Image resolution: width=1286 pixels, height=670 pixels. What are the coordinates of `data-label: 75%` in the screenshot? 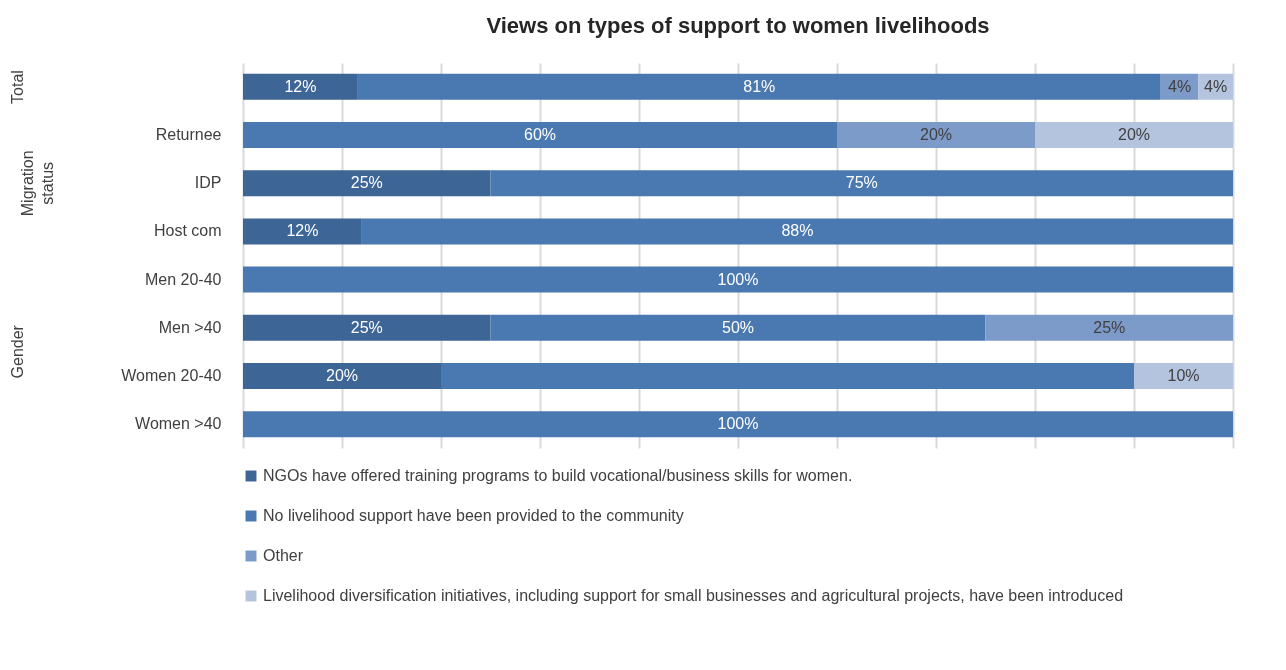 It's located at (861, 183).